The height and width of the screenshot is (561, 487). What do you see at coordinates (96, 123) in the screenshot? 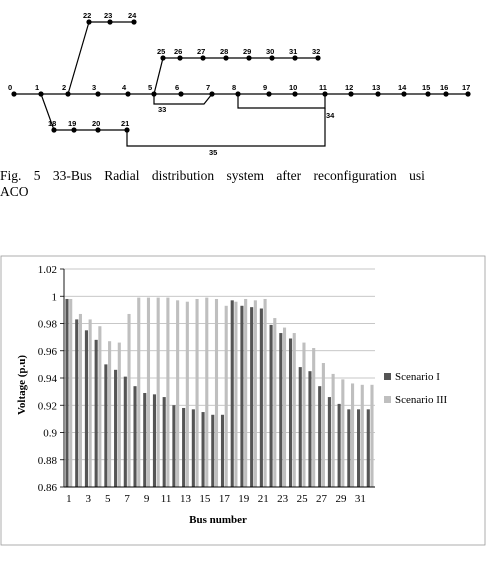
I see `bus-label: 20` at bounding box center [96, 123].